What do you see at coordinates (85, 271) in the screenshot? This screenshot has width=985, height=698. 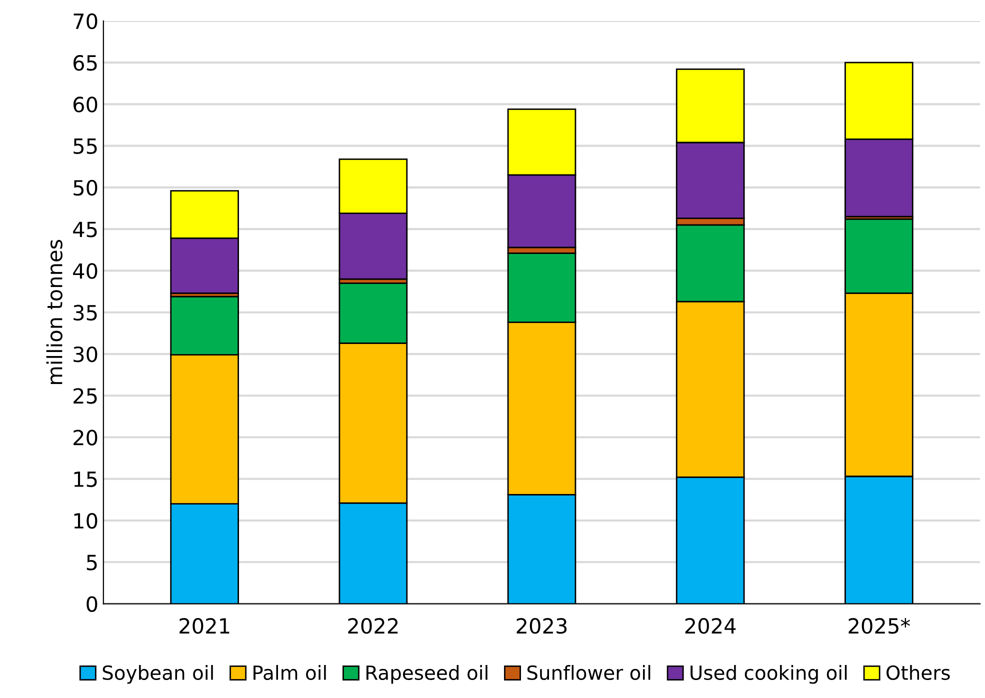 I see `y-tick-label: 40` at bounding box center [85, 271].